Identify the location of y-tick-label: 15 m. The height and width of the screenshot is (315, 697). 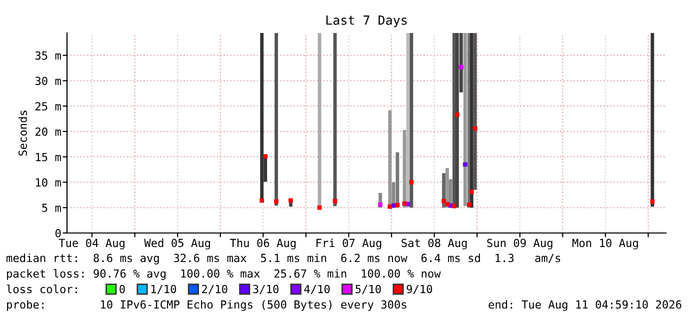
(48, 157).